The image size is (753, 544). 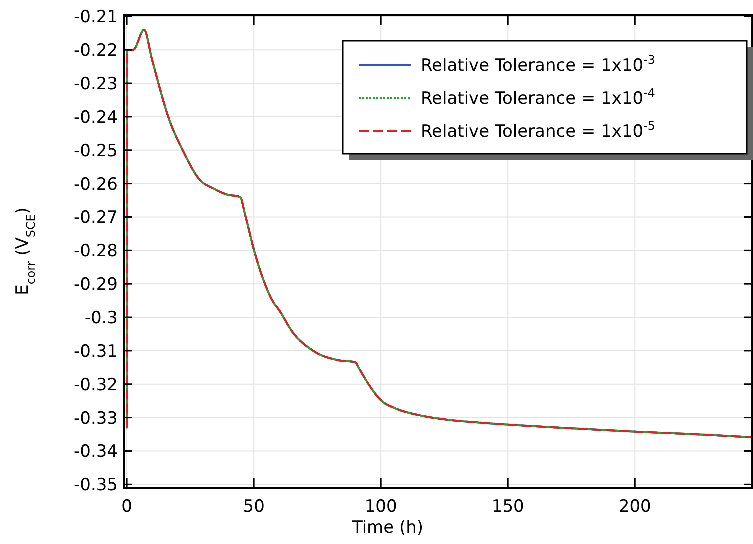 I want to click on y-tick-label: -0.24, so click(x=96, y=118).